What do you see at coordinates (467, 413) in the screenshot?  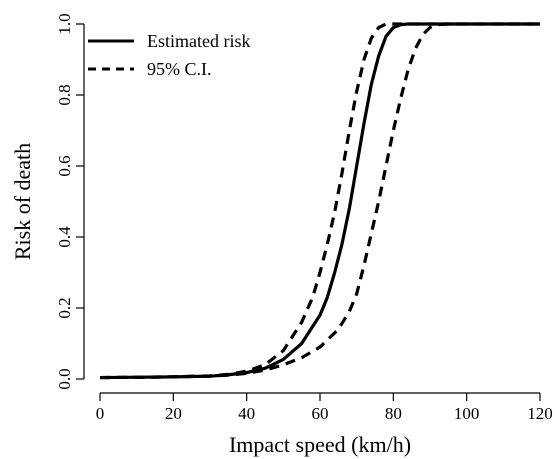 I see `x-tick-label: 100` at bounding box center [467, 413].